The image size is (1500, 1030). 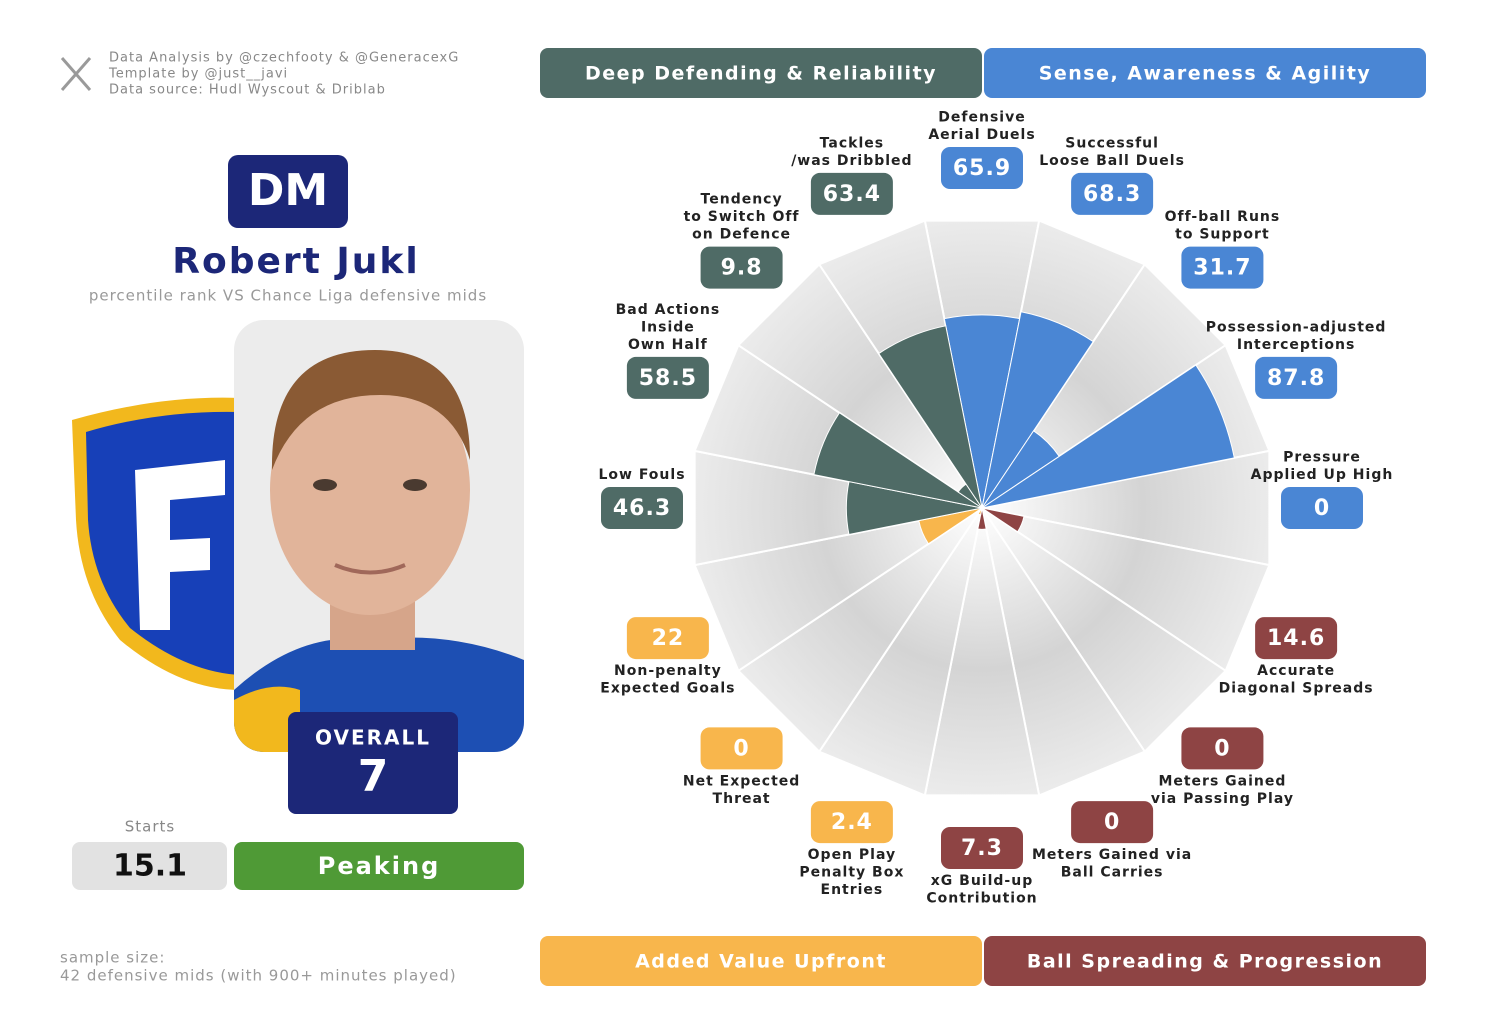 I want to click on category-label: Entries, so click(x=852, y=890).